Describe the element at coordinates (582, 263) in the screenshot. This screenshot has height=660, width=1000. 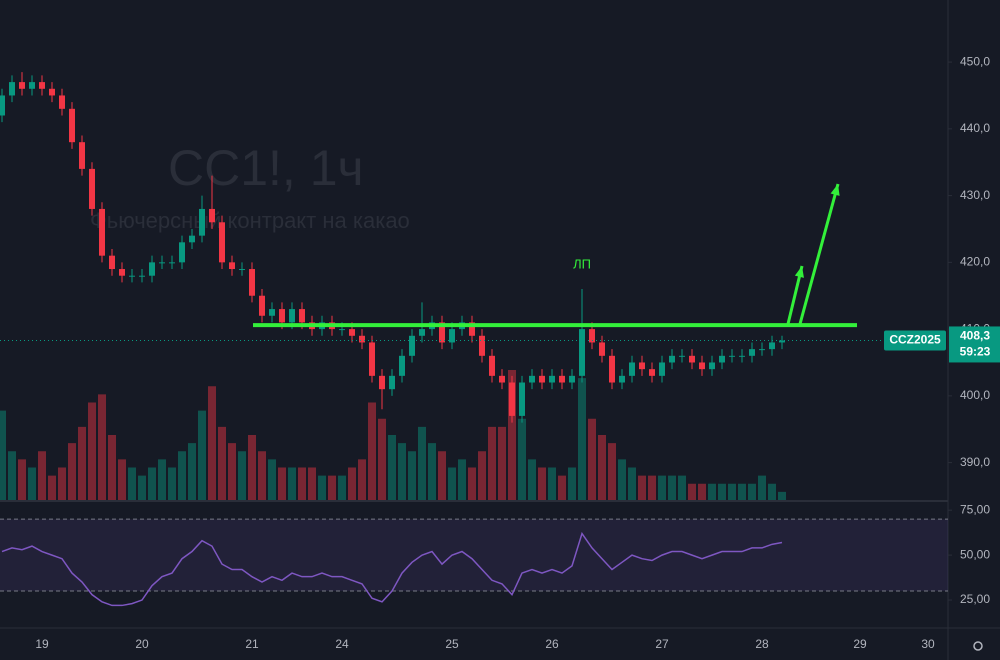
I see `annotation: ЛП` at that location.